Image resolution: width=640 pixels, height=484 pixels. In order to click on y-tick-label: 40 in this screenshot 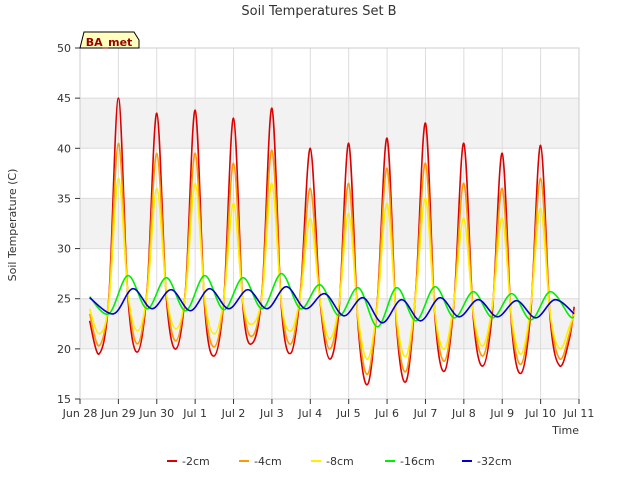, I will do `click(64, 148)`.